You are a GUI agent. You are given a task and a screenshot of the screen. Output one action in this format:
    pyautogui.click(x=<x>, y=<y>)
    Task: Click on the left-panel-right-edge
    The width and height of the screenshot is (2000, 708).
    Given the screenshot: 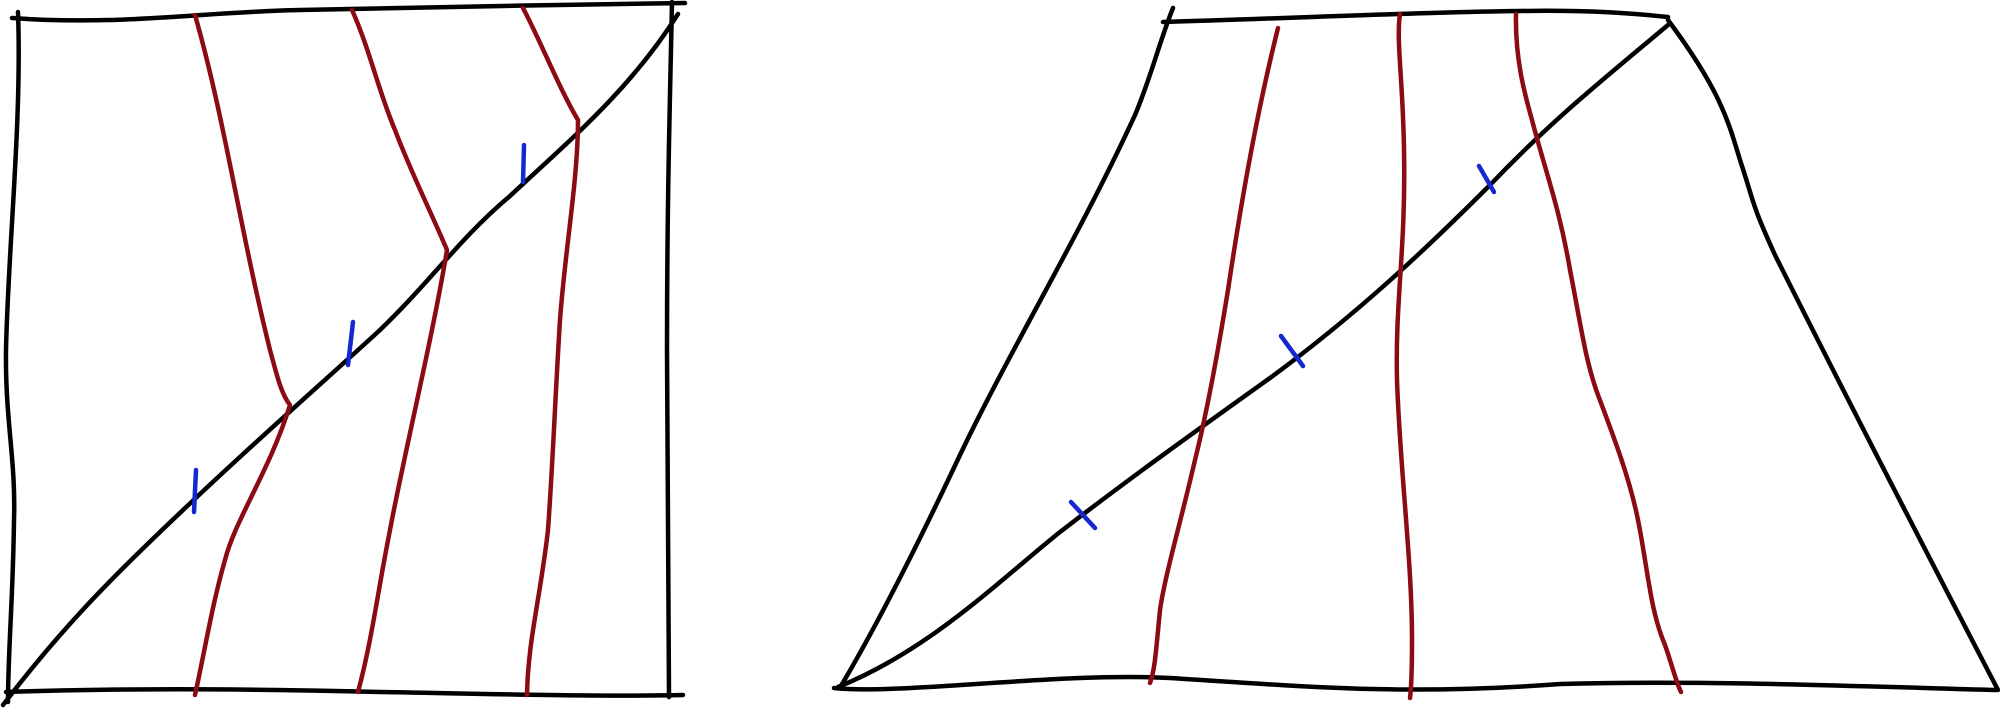 What is the action you would take?
    pyautogui.click(x=669, y=350)
    